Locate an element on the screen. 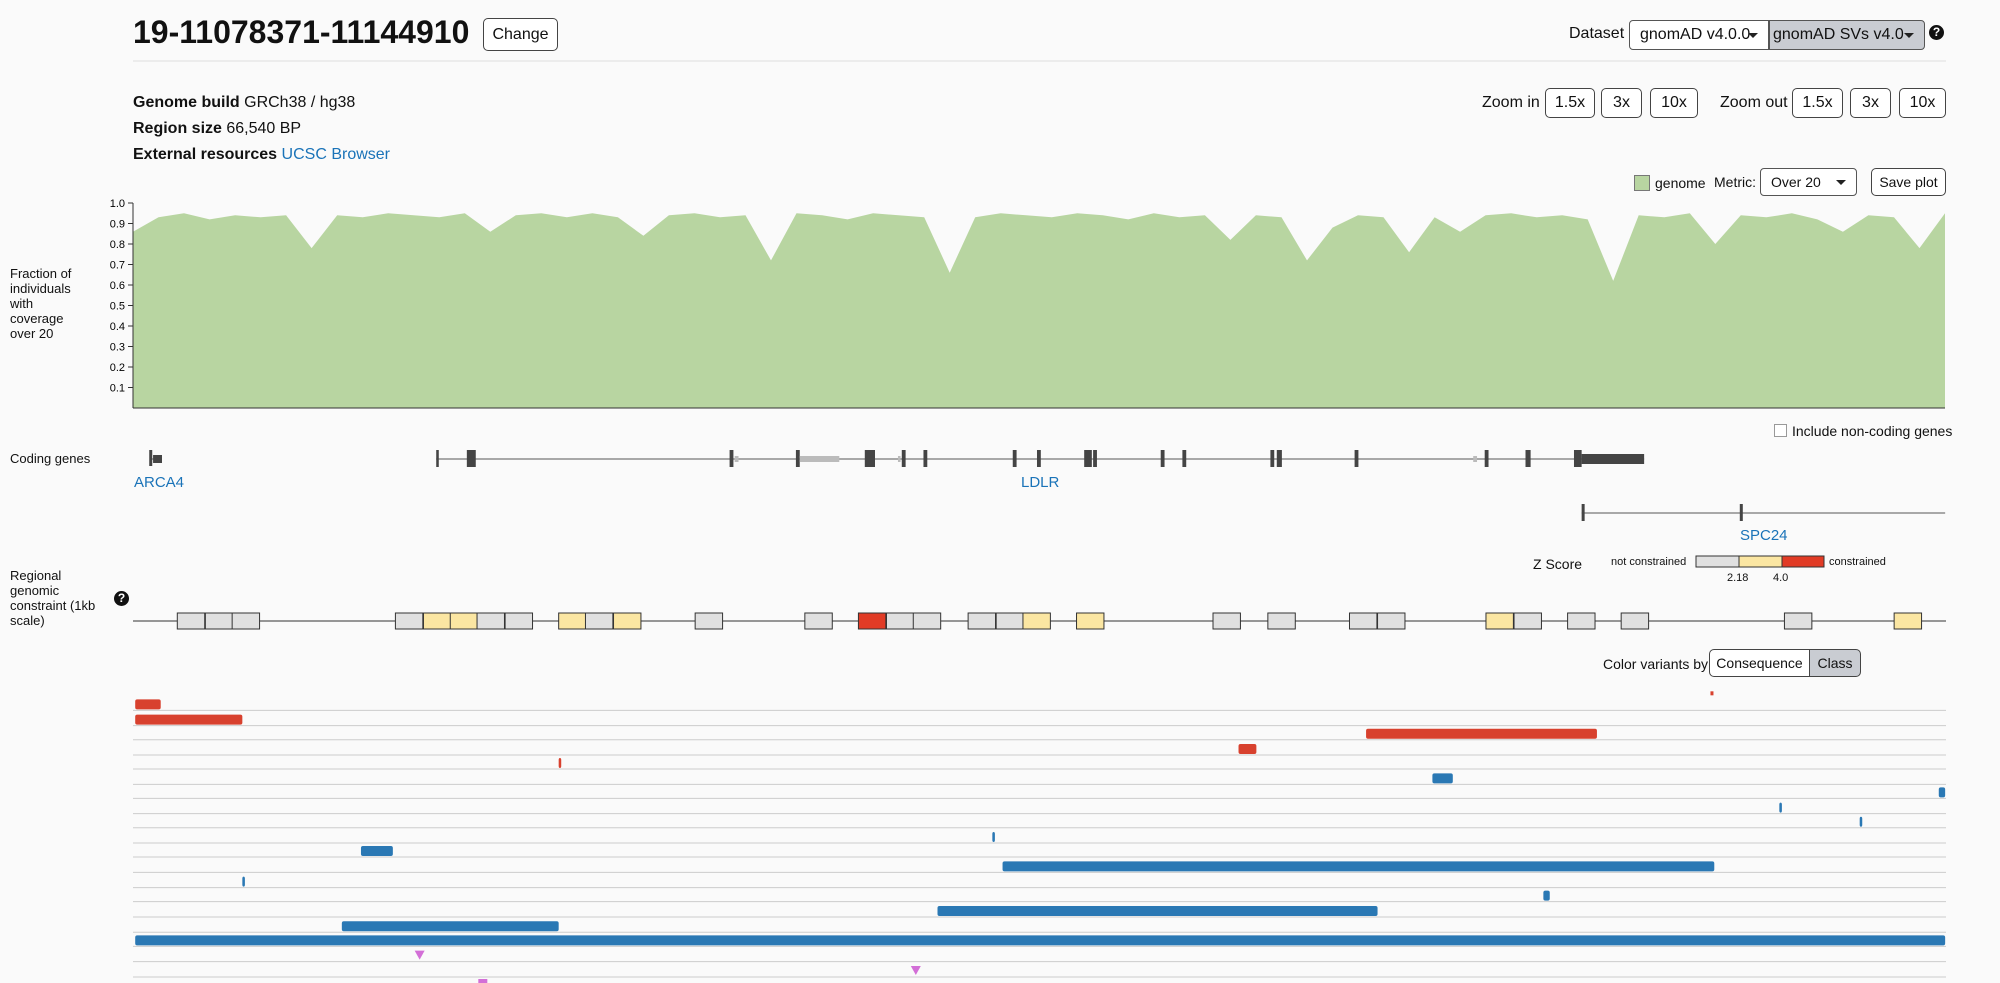 This screenshot has width=2000, height=983. region-size: Region size 66,540 BP is located at coordinates (217, 129).